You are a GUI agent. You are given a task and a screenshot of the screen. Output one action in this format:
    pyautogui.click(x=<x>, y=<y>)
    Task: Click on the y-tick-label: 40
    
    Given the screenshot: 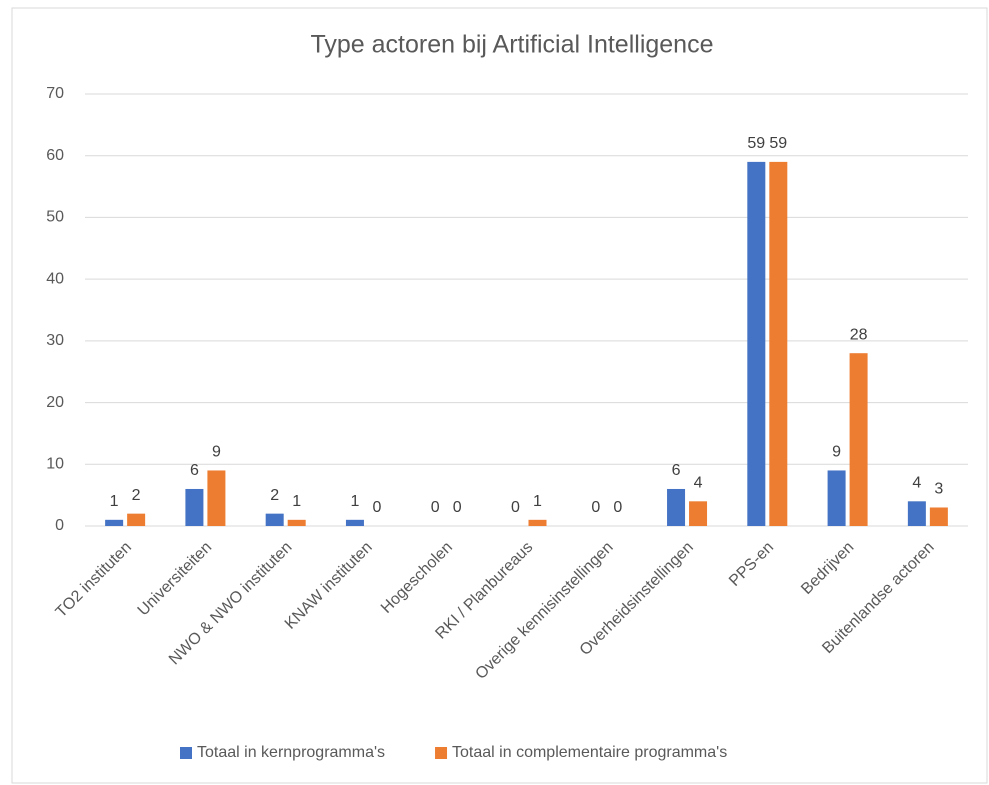 What is the action you would take?
    pyautogui.click(x=55, y=278)
    